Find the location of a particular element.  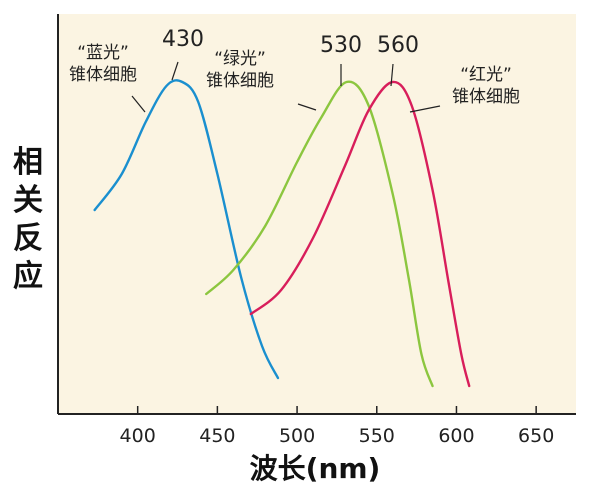

series-name-label-1: “绿光” is located at coordinates (240, 59).